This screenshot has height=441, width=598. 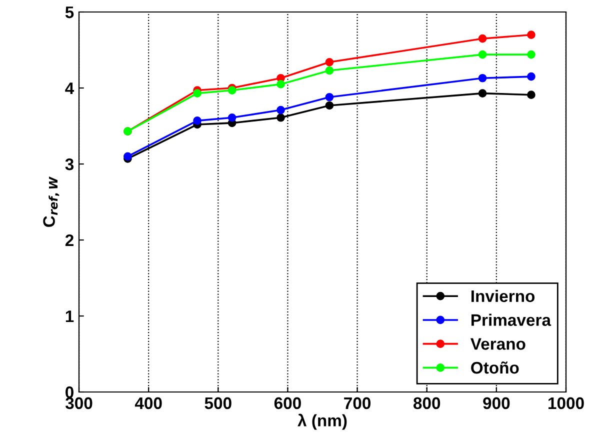 I want to click on y-tick-label: 2, so click(x=69, y=240).